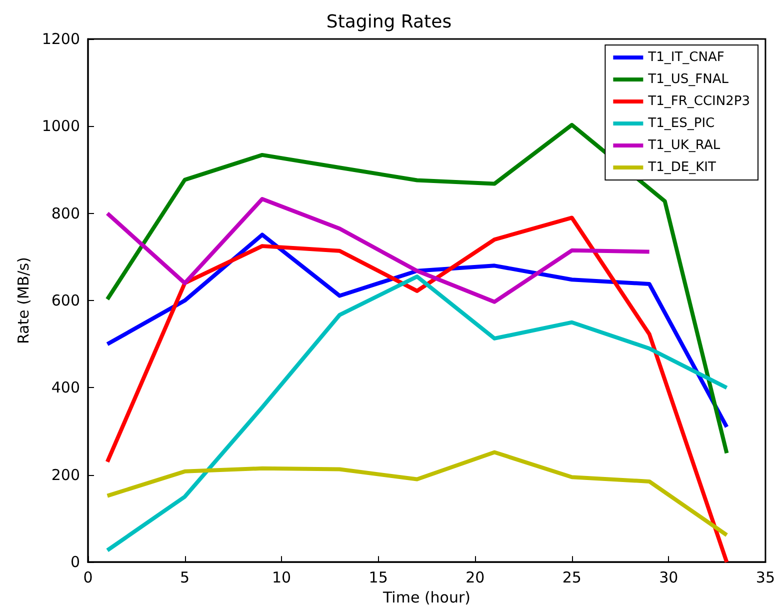  What do you see at coordinates (698, 101) in the screenshot?
I see `legend-label: T1_FR_CCIN2P3` at bounding box center [698, 101].